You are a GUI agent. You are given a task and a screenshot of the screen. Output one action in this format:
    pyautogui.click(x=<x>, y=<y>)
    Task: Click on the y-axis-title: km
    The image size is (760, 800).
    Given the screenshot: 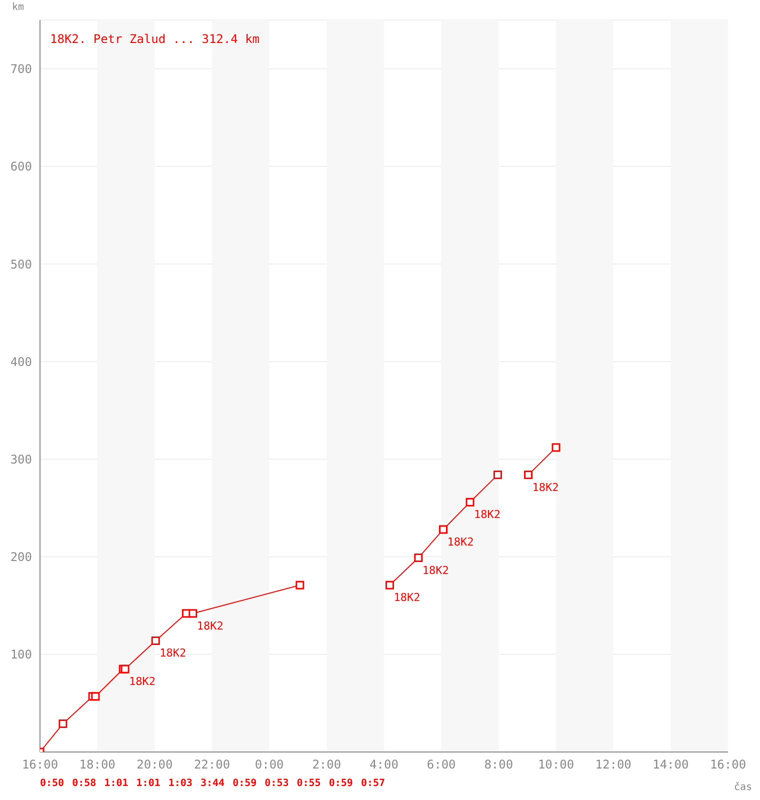 What is the action you would take?
    pyautogui.click(x=18, y=7)
    